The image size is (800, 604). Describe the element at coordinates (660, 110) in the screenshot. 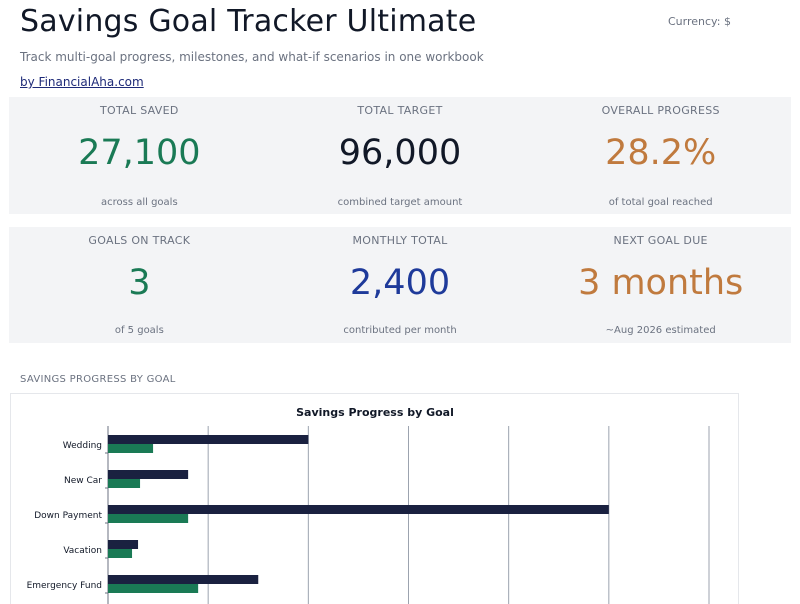

I see `kpi-label: OVERALL PROGRESS` at that location.